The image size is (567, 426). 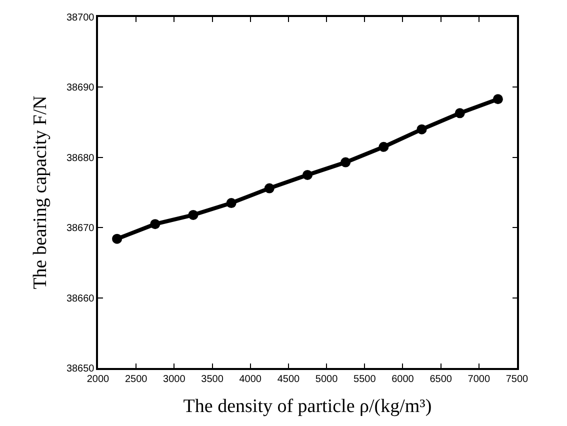 I want to click on x-tick-label: 5000, so click(x=326, y=379).